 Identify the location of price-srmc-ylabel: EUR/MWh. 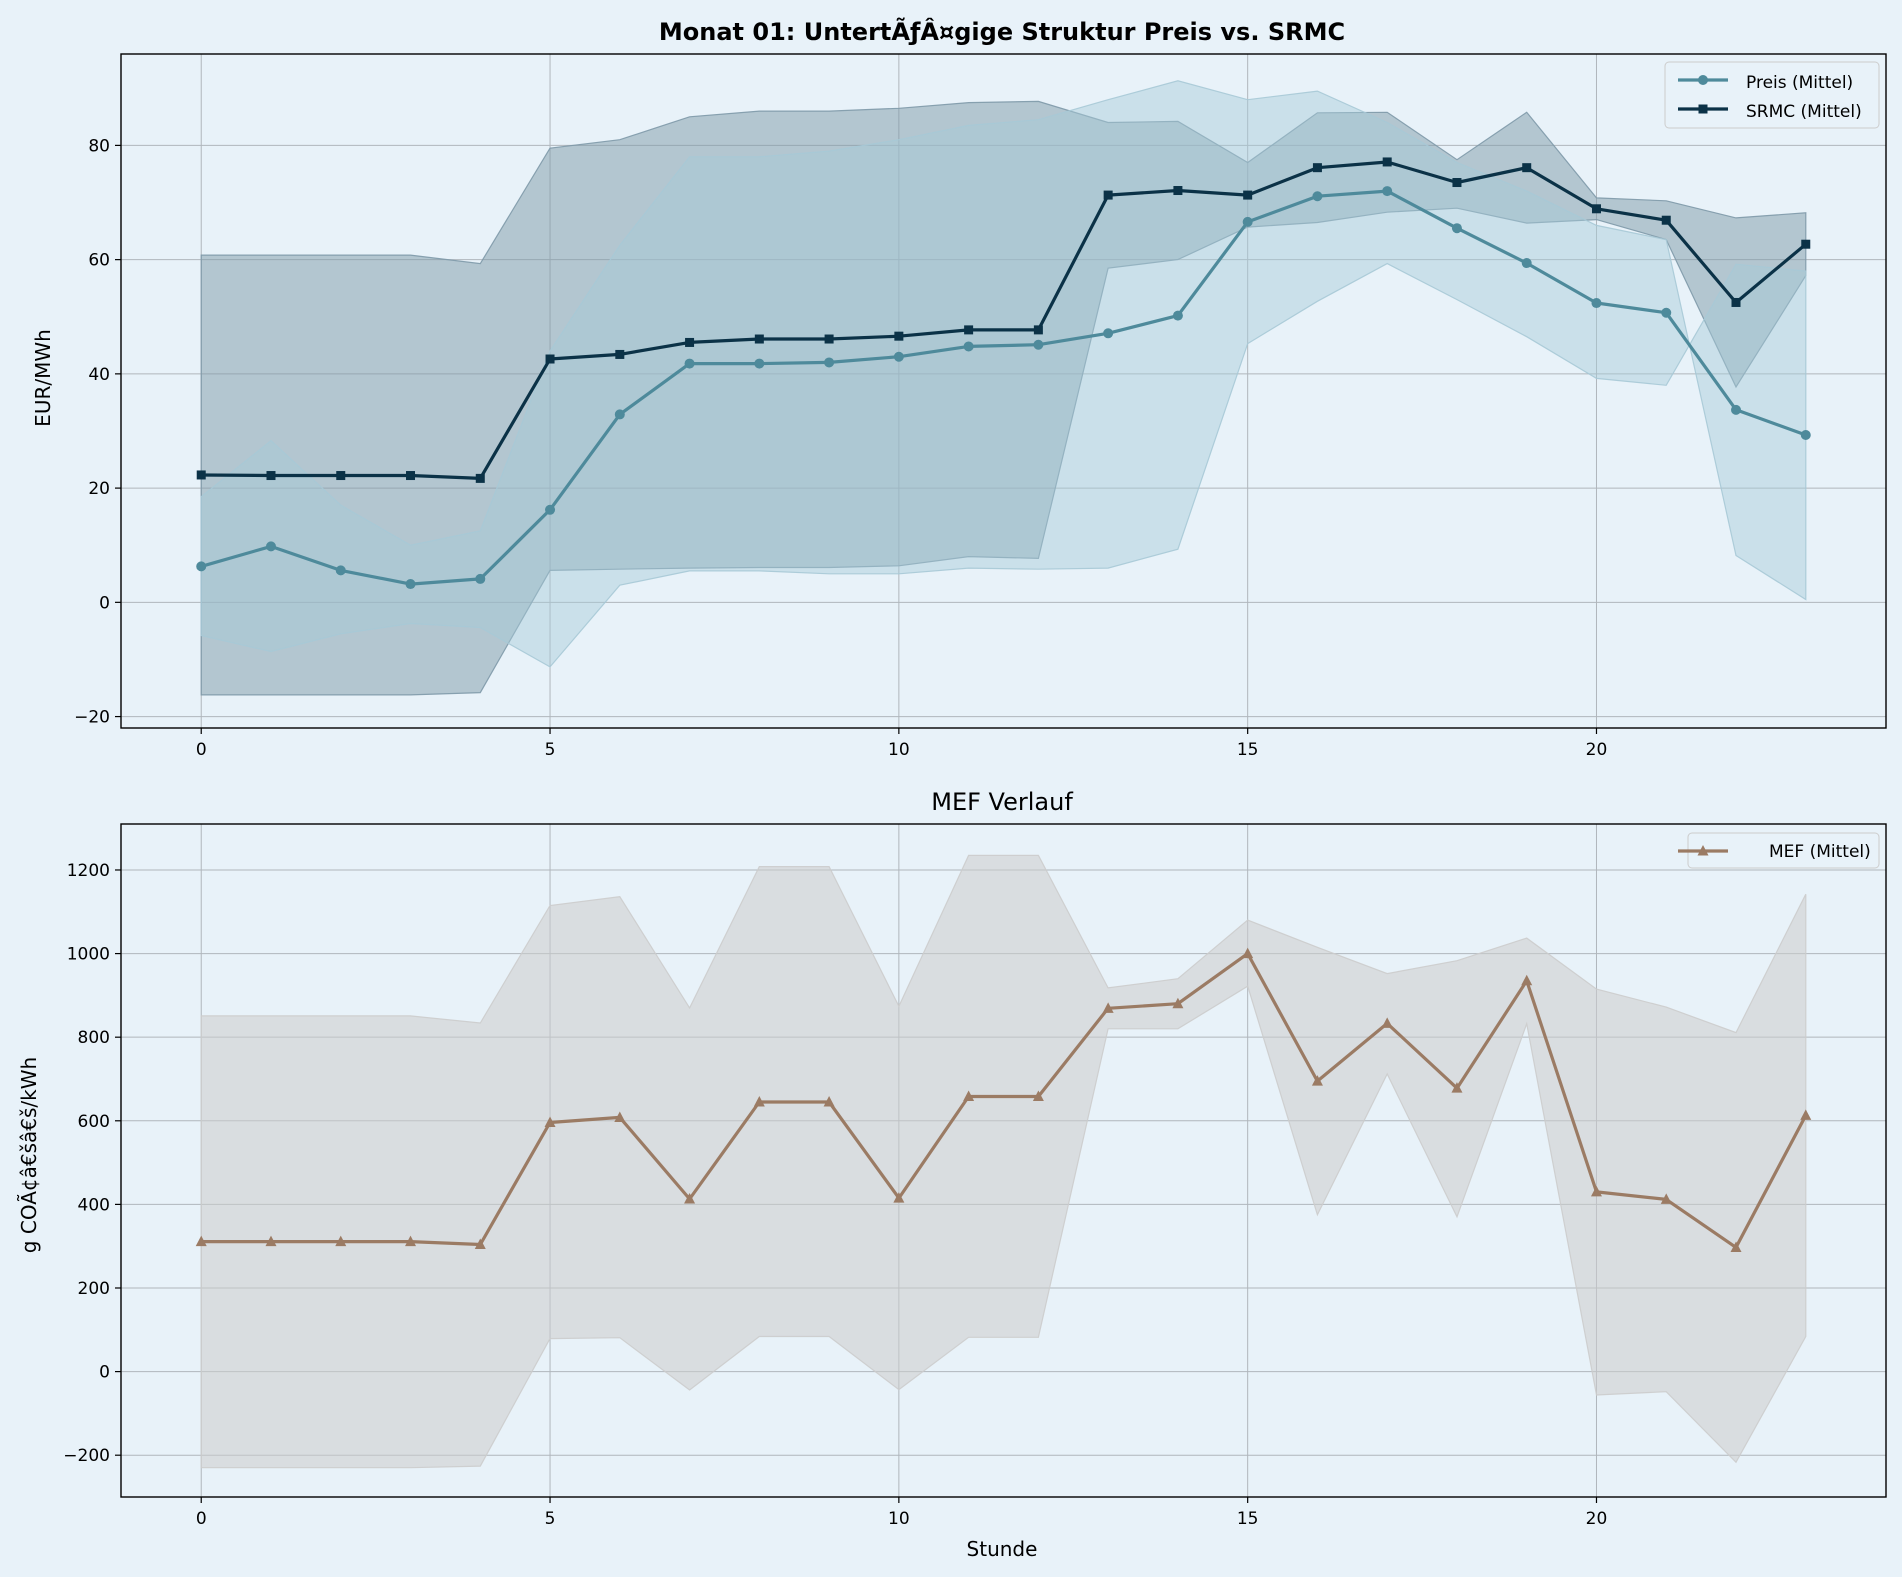
(43, 378).